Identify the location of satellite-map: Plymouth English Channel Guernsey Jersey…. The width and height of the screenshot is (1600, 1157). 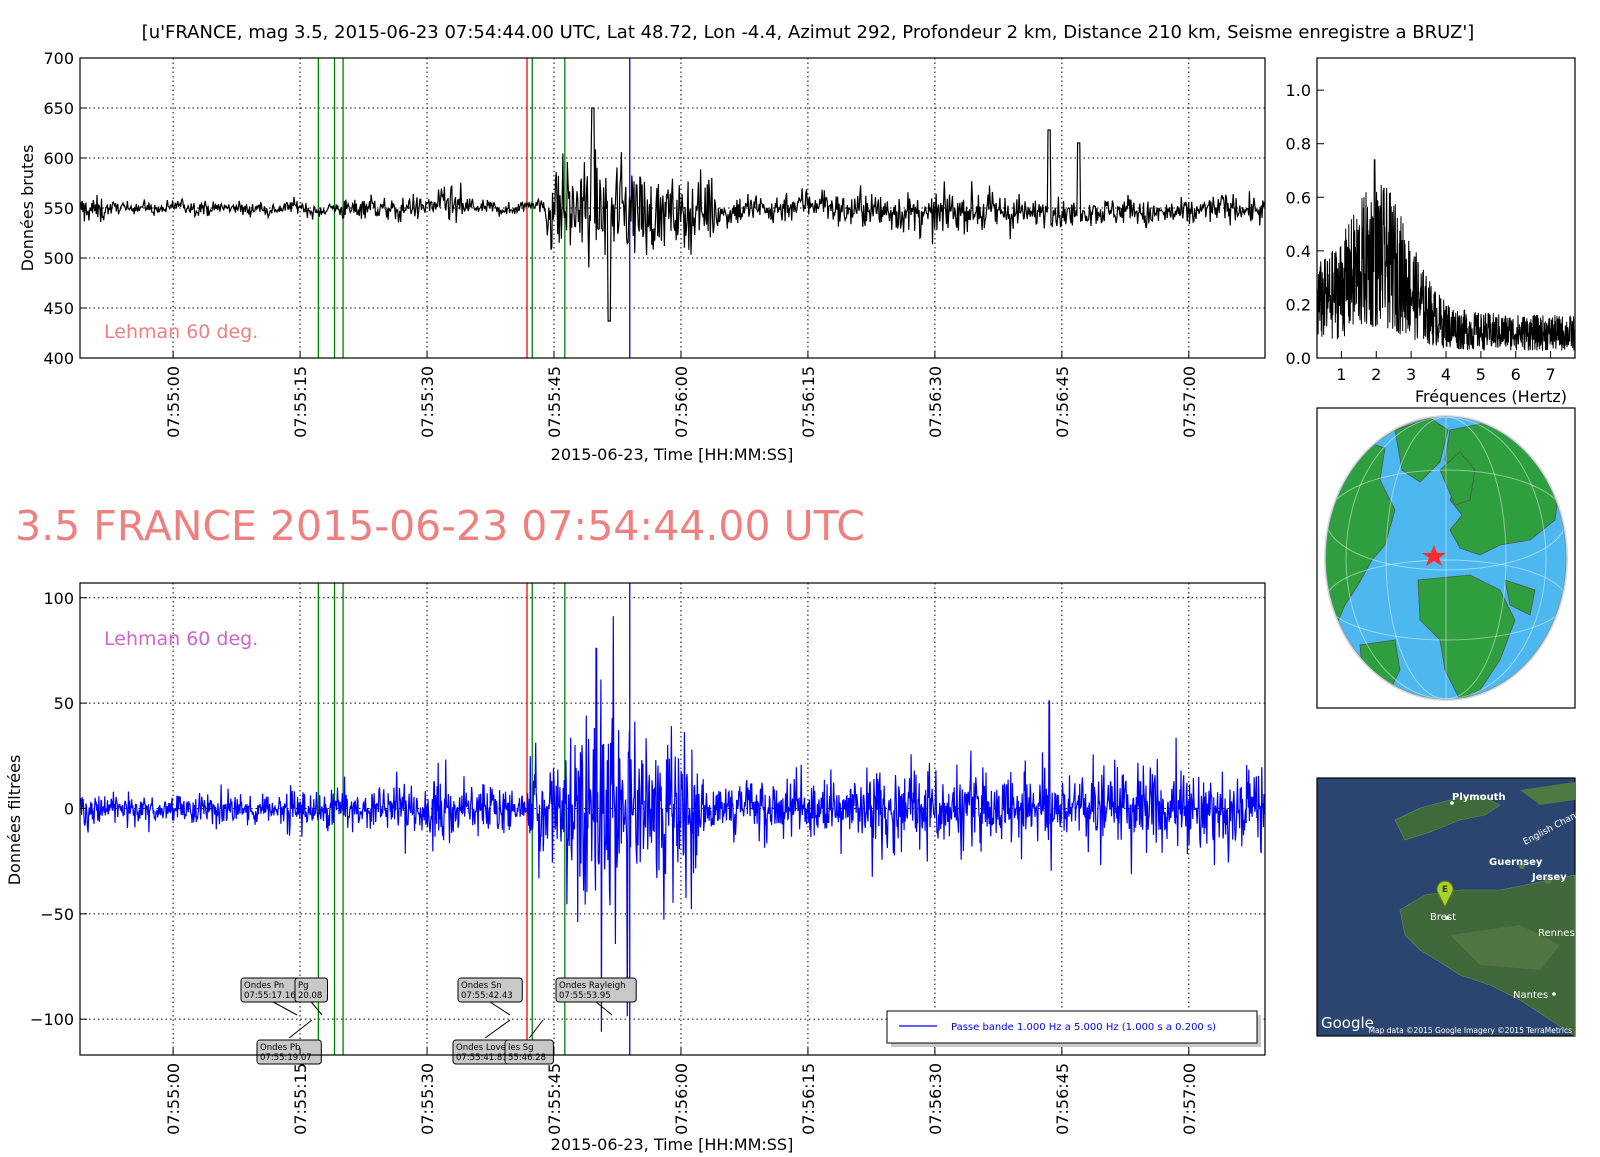
(1453, 907).